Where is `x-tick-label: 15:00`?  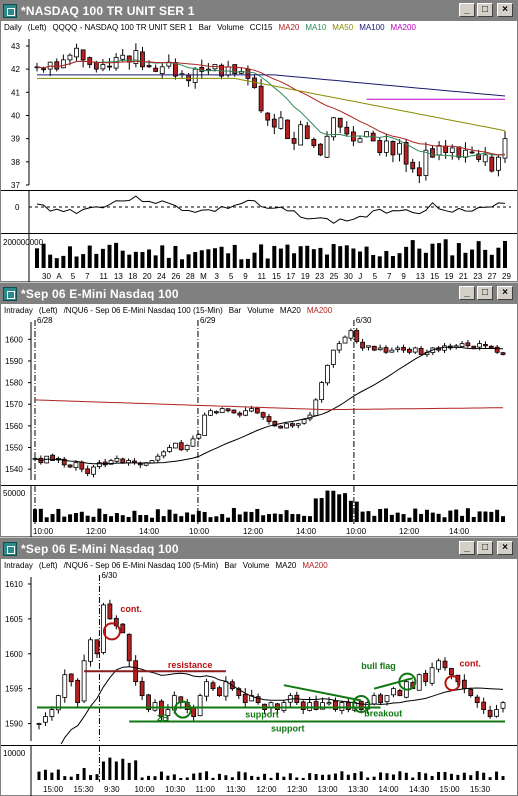 x-tick-label: 15:00 is located at coordinates (53, 789).